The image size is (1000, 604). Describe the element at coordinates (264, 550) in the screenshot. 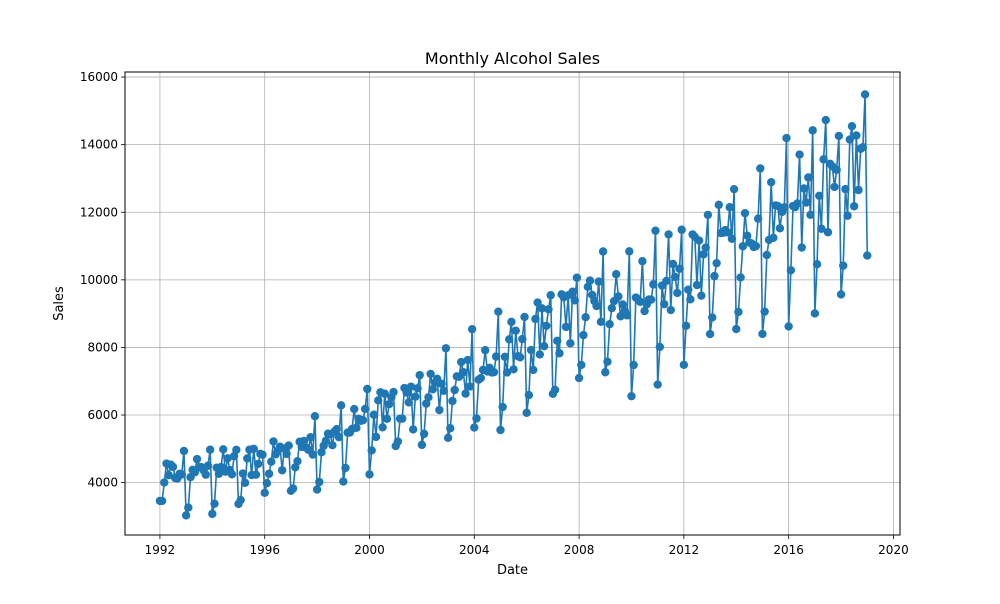

I see `x-tick-label: 1996` at that location.